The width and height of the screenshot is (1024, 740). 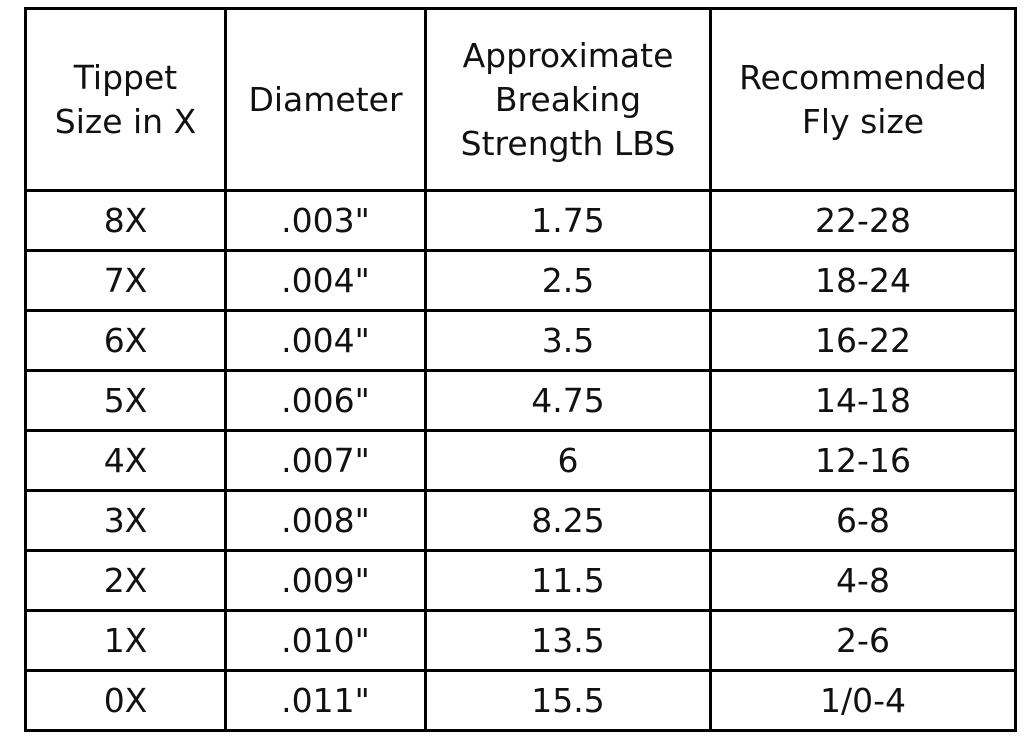 What do you see at coordinates (568, 580) in the screenshot?
I see `table-cell: 11.5` at bounding box center [568, 580].